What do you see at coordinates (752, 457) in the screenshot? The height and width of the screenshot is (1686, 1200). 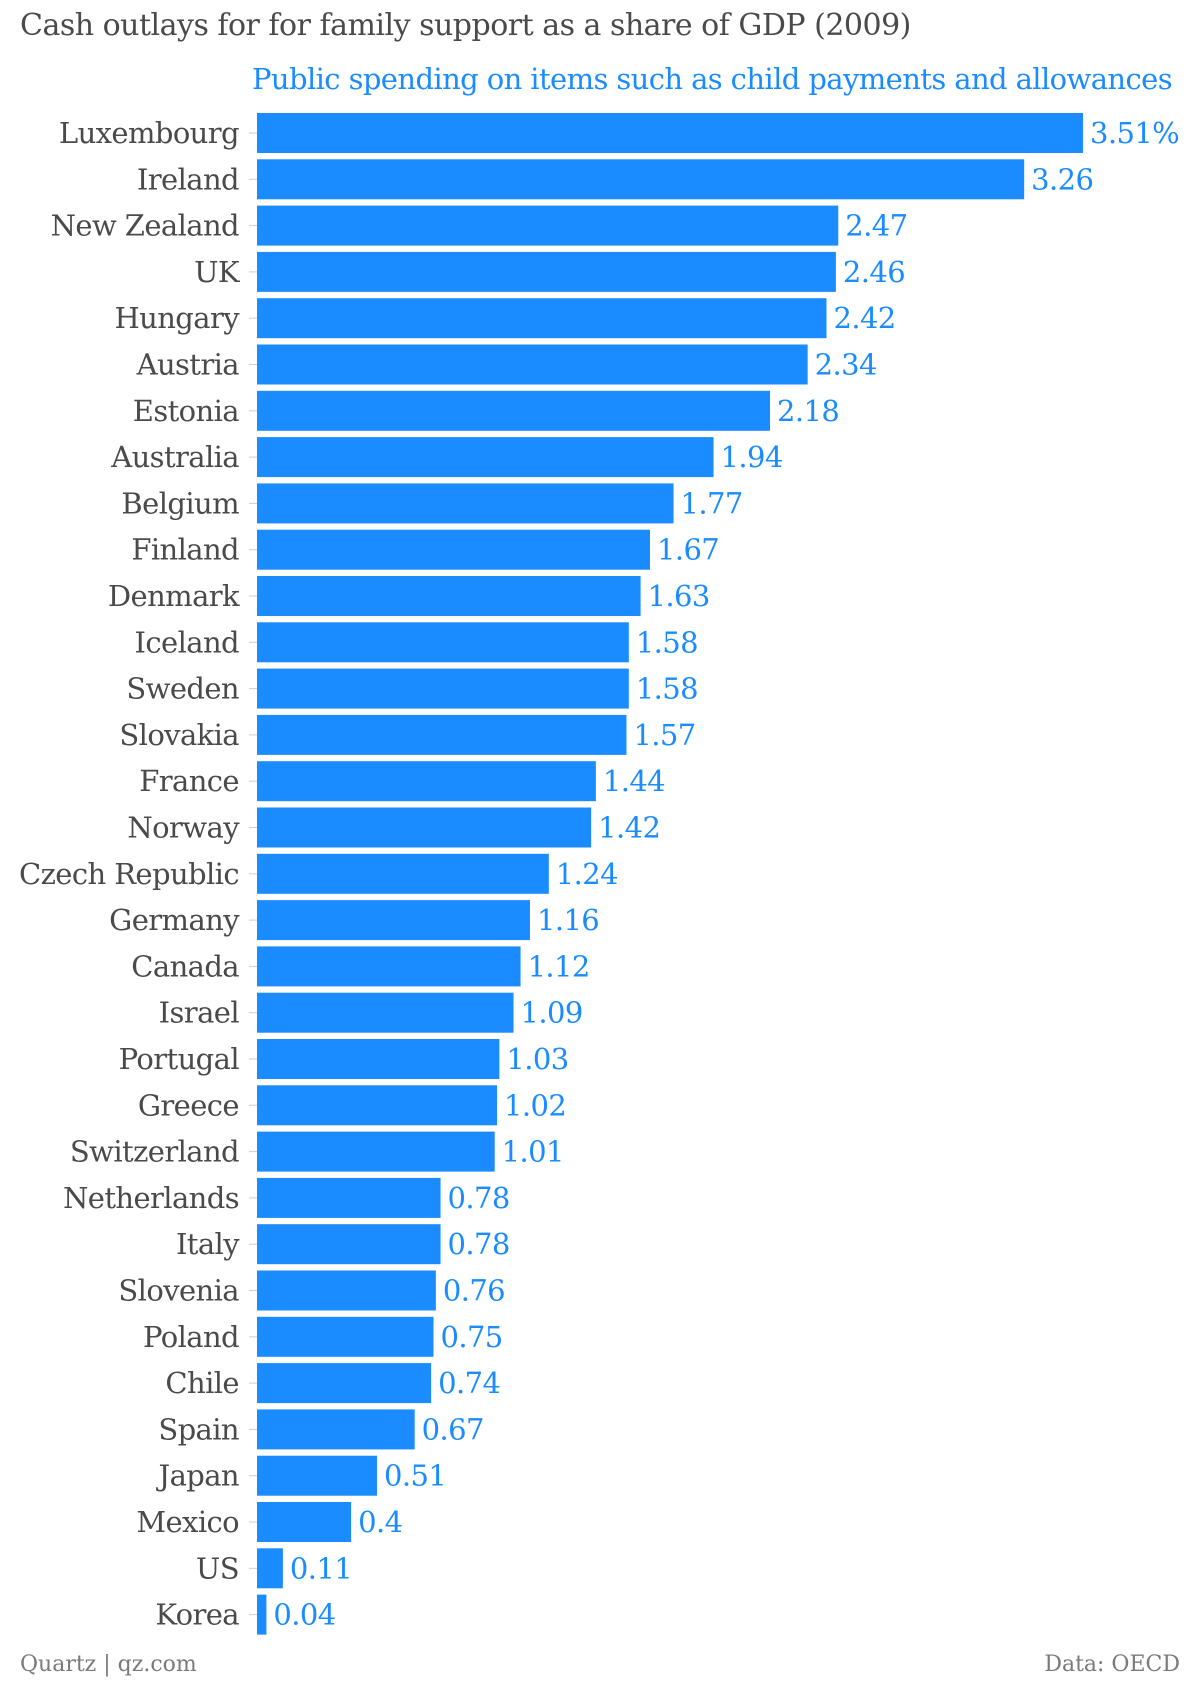 I see `value-label: 1.94` at bounding box center [752, 457].